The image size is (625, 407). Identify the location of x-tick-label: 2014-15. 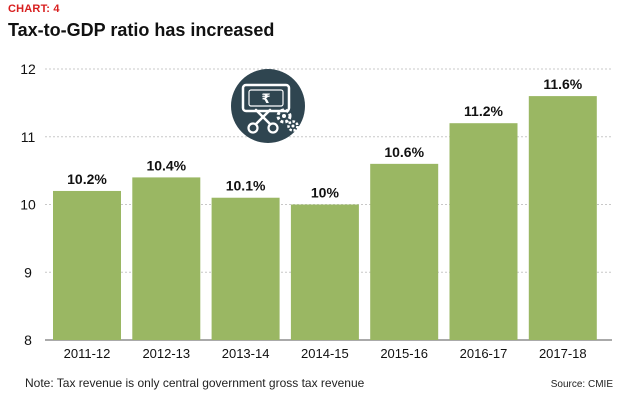
(325, 353).